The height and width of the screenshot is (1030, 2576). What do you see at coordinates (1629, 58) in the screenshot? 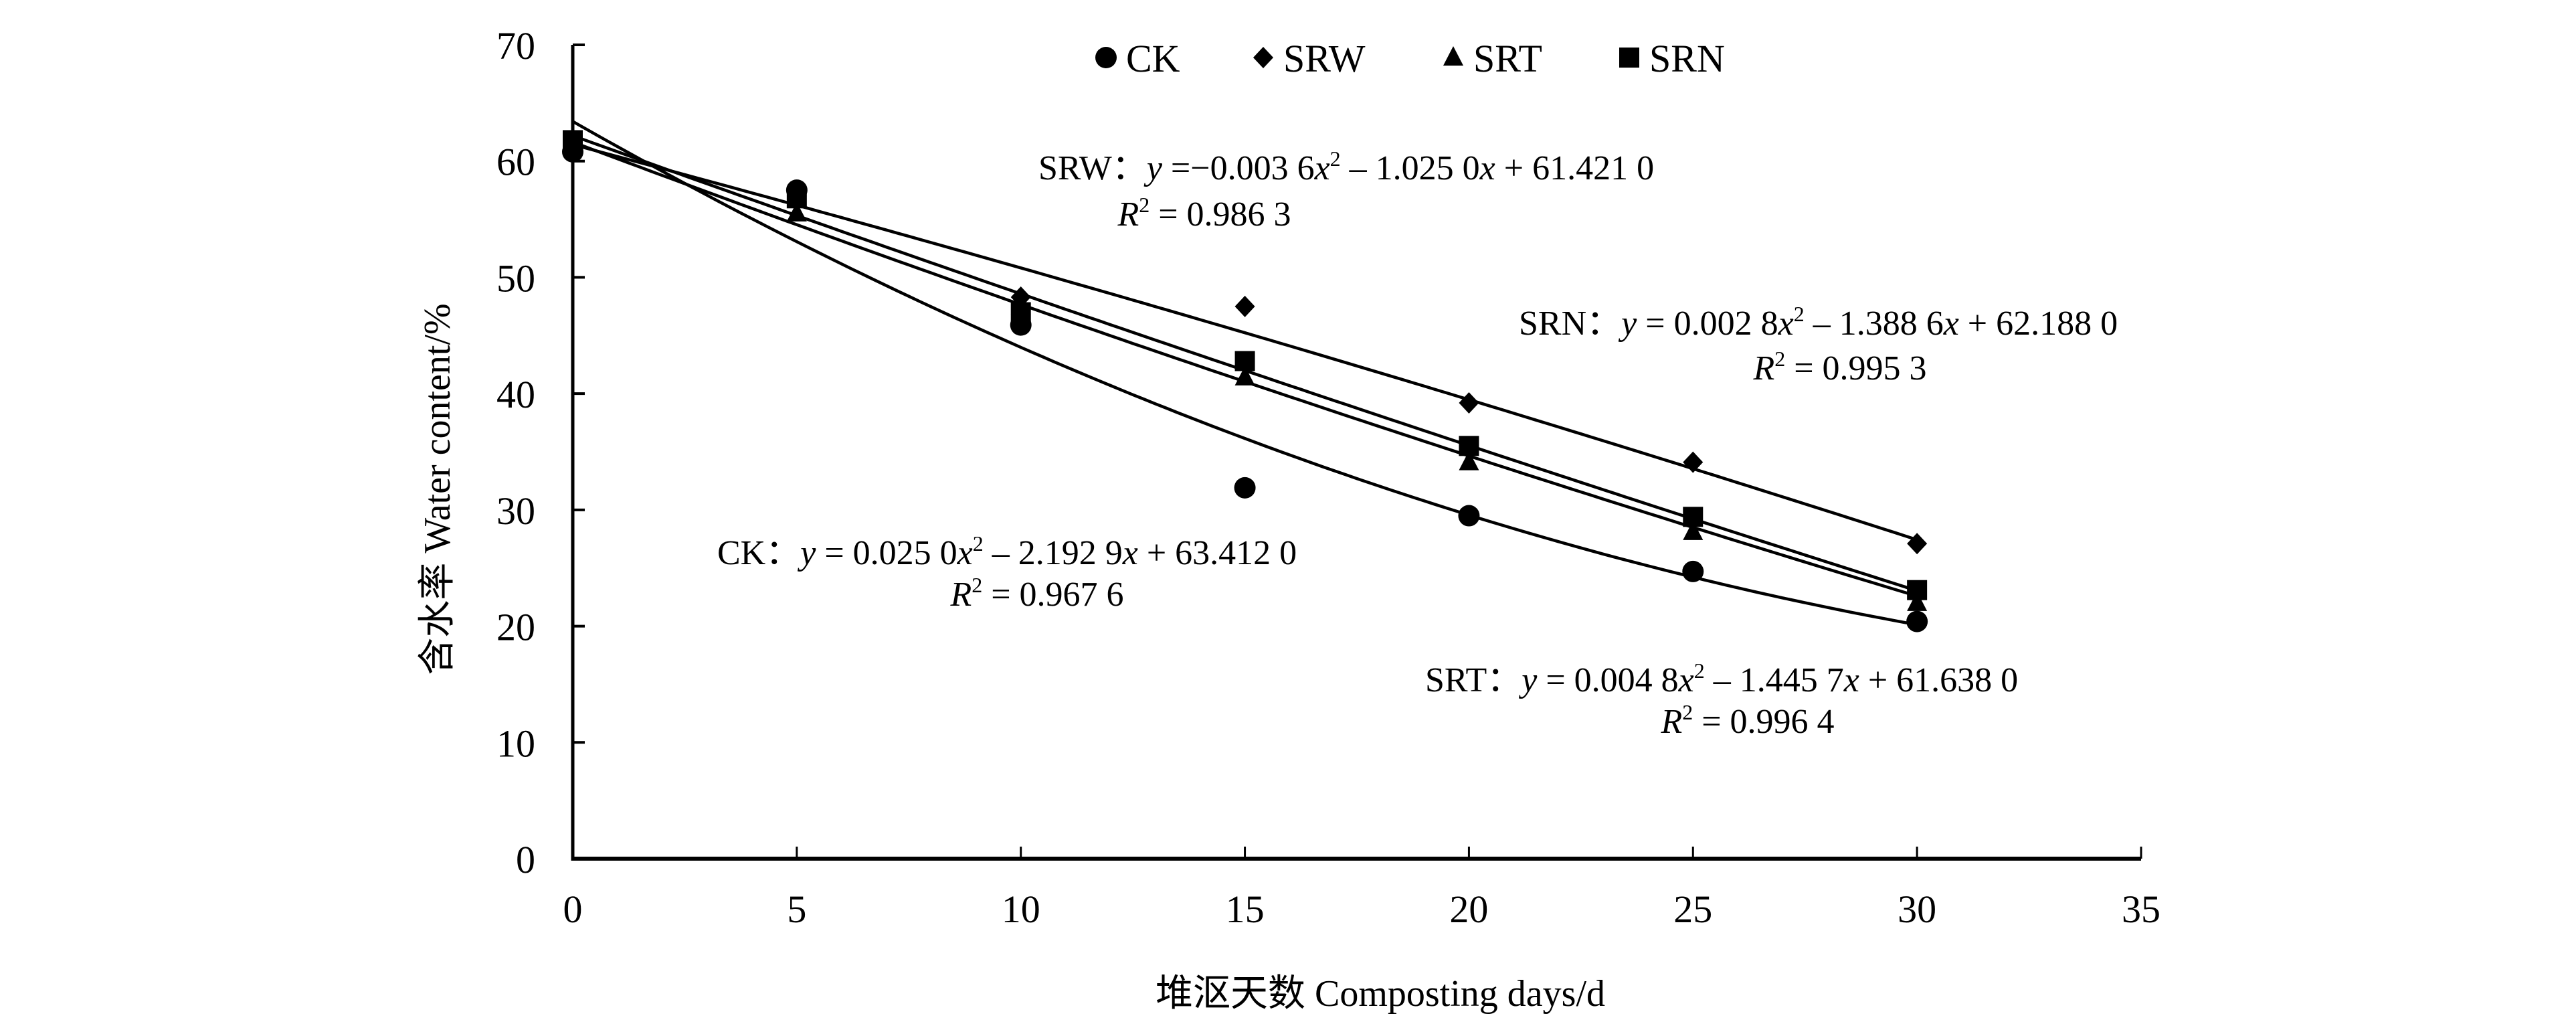
I see `square-icon` at bounding box center [1629, 58].